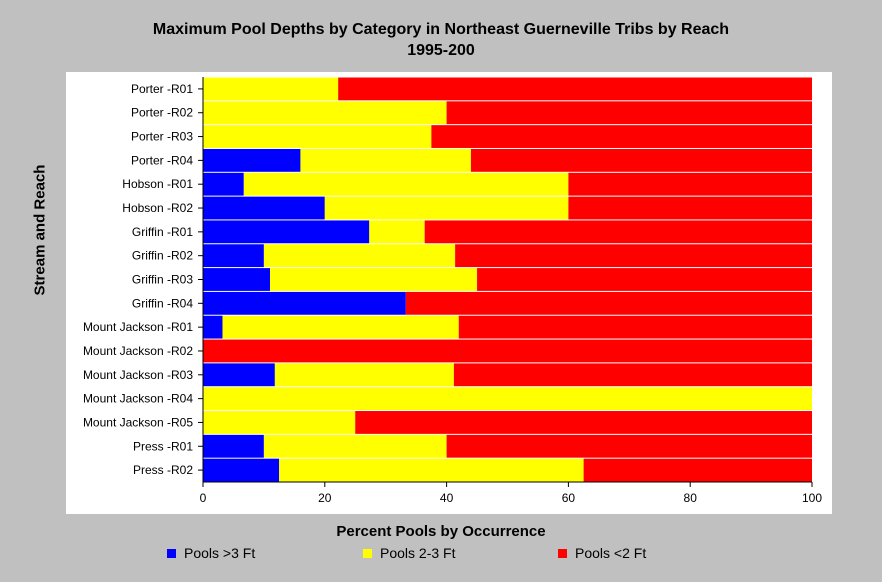 Image resolution: width=882 pixels, height=582 pixels. What do you see at coordinates (138, 422) in the screenshot?
I see `y-tick-label: Mount Jackson -R05` at bounding box center [138, 422].